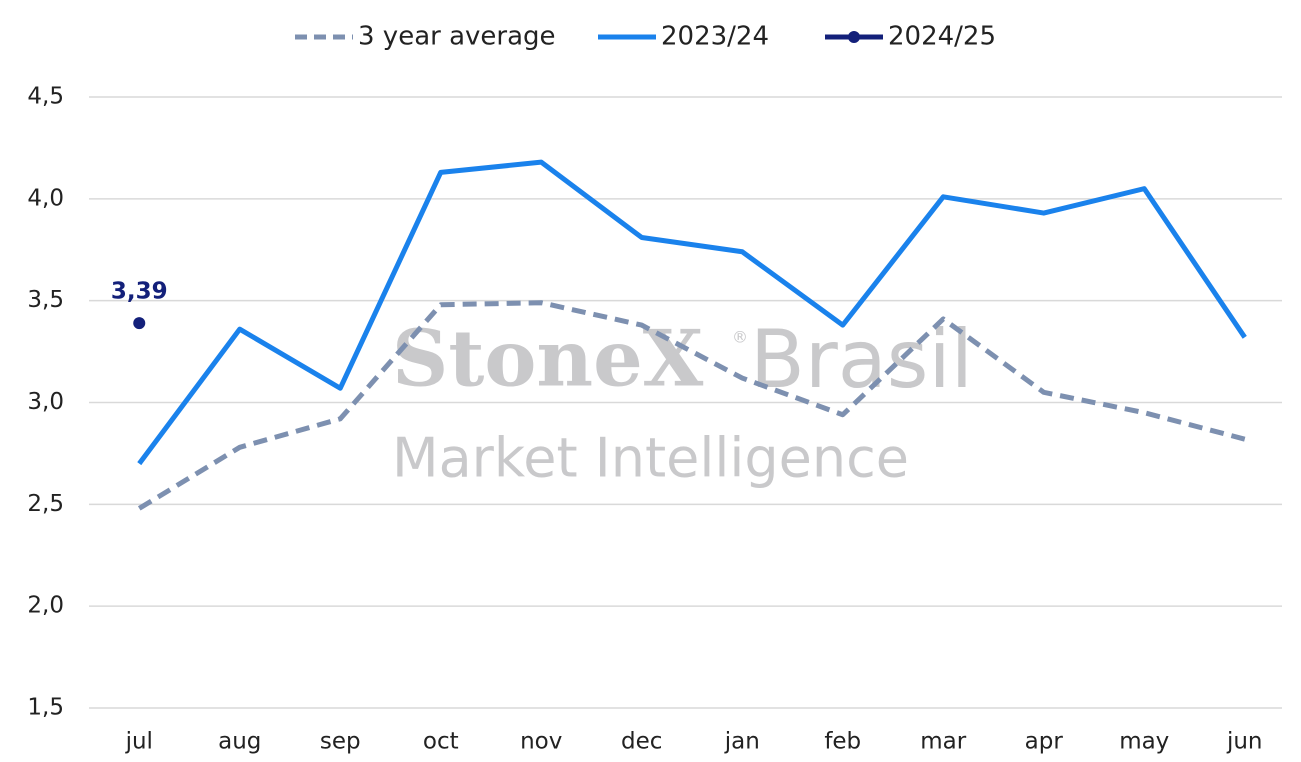 The width and height of the screenshot is (1301, 762). I want to click on watermark-subtitle: Market Intelligence, so click(650, 458).